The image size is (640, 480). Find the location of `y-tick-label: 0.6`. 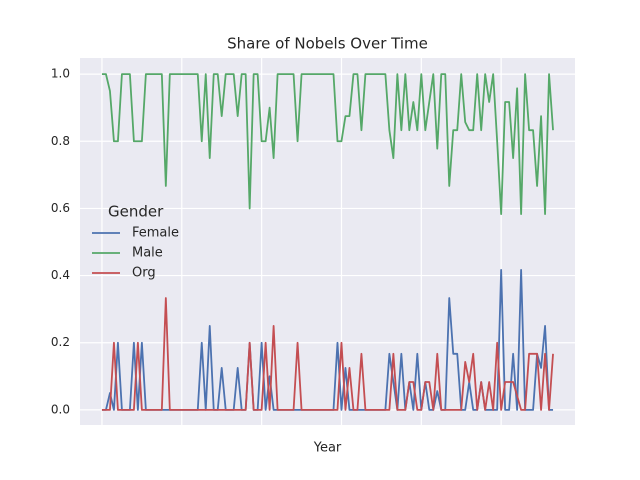

y-tick-label: 0.6 is located at coordinates (60, 208).